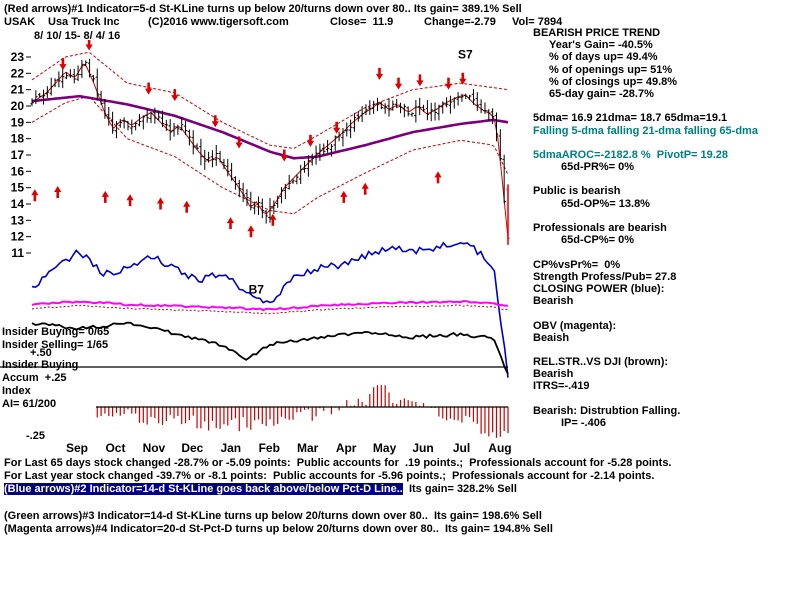 The image size is (800, 600). What do you see at coordinates (422, 448) in the screenshot?
I see `svg-text: Jun` at bounding box center [422, 448].